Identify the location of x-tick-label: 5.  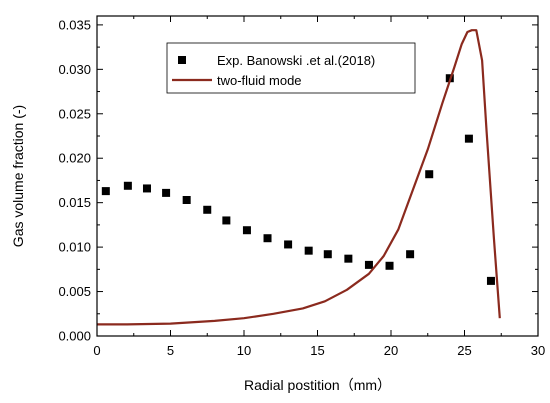
(170, 350).